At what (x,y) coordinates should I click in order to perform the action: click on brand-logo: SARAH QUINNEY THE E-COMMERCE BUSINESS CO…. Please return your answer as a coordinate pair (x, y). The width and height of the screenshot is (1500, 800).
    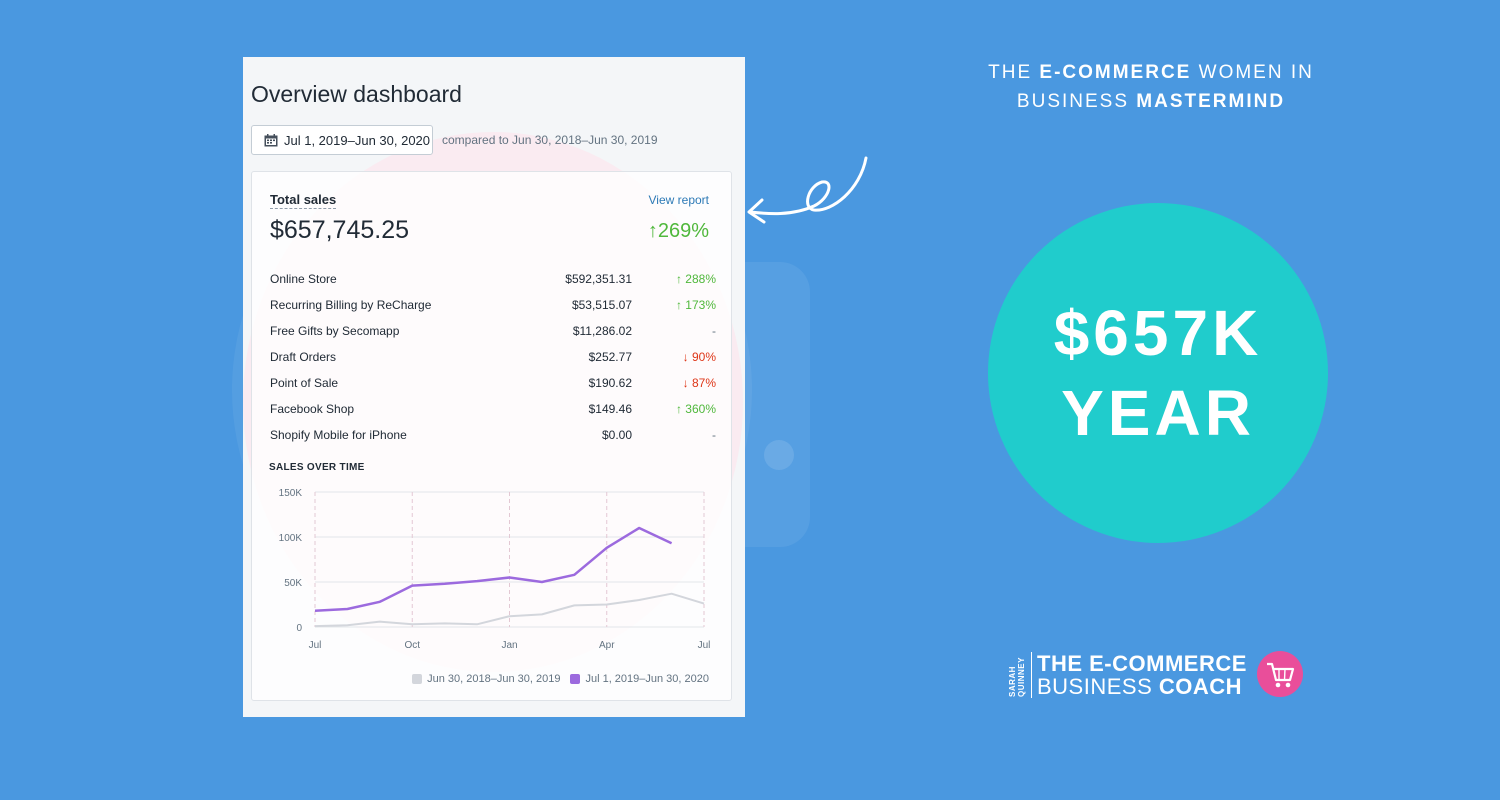
    Looking at the image, I should click on (1158, 678).